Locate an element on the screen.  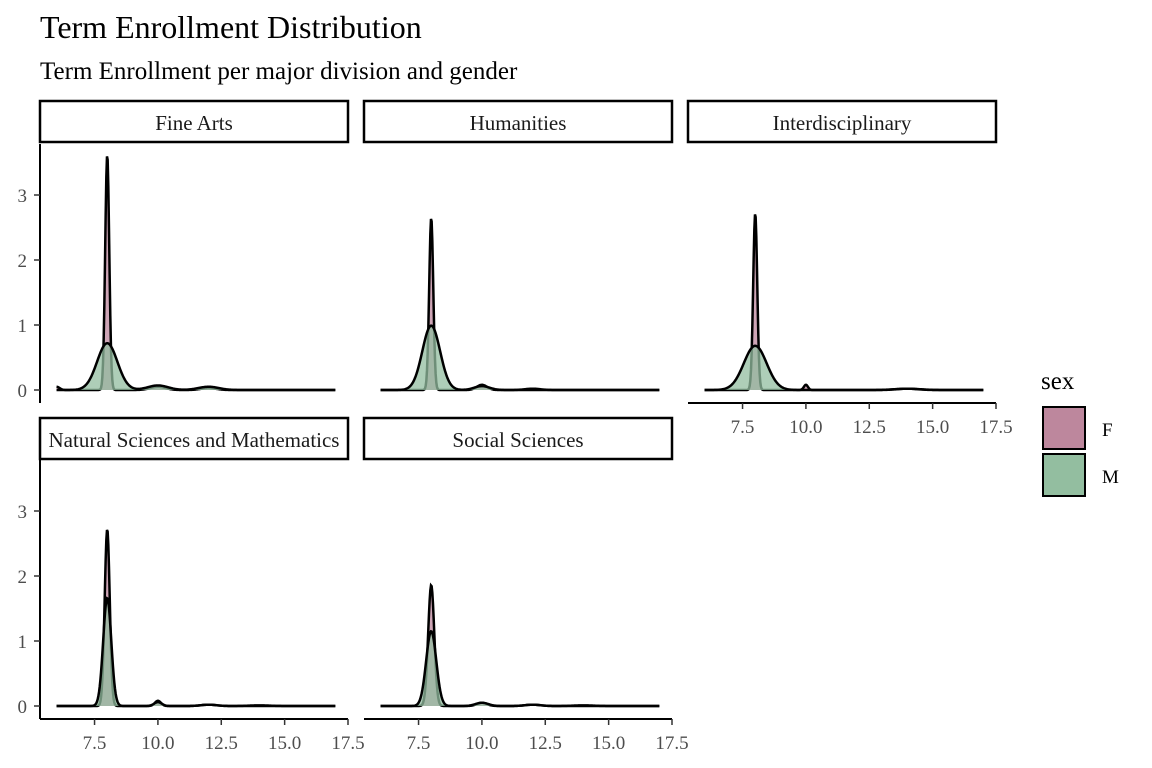
chart-title: Term Enrollment Distribution is located at coordinates (231, 27).